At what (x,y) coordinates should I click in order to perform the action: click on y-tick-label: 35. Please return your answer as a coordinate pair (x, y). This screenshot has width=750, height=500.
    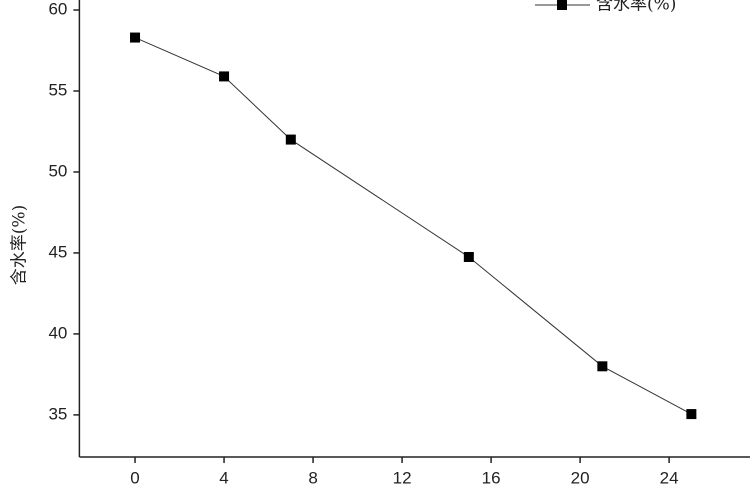
    Looking at the image, I should click on (57, 413).